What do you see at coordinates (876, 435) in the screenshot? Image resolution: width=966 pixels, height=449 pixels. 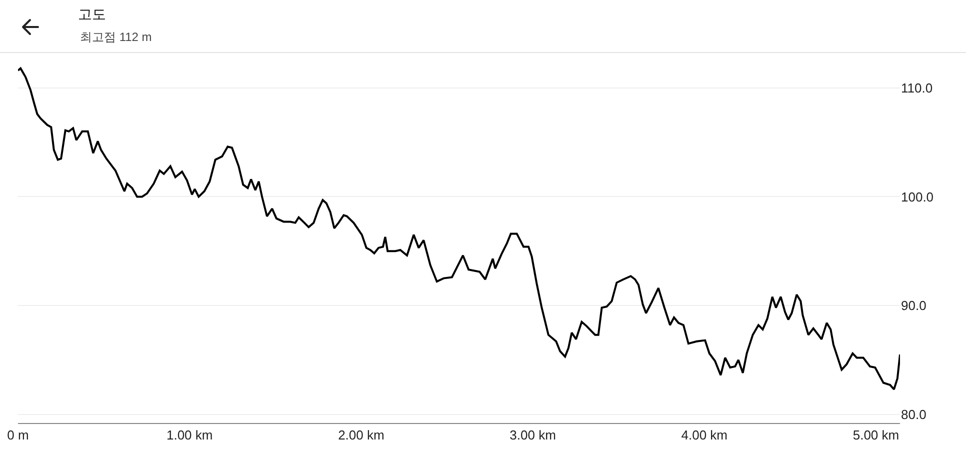 I see `x-tick-label: 5.00 km` at bounding box center [876, 435].